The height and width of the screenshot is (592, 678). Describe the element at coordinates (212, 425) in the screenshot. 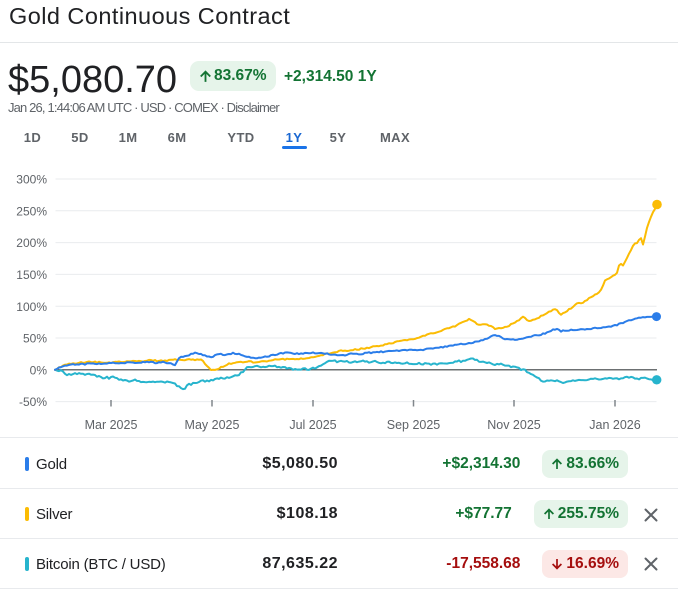

I see `svg-text: May 2025` at that location.